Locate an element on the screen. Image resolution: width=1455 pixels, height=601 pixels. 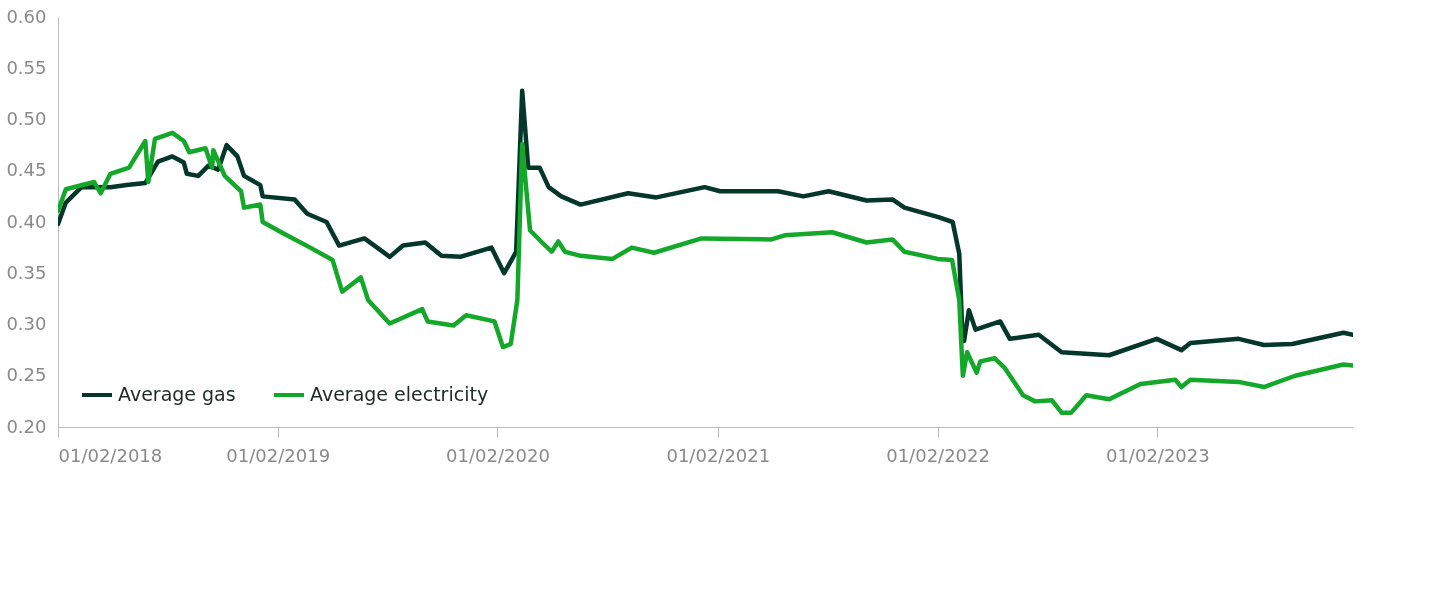
x-tick-label: 01/02/2019 is located at coordinates (278, 455).